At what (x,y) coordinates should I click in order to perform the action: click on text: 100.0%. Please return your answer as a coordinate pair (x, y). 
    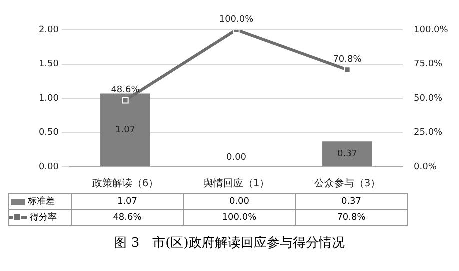
    Looking at the image, I should click on (236, 19).